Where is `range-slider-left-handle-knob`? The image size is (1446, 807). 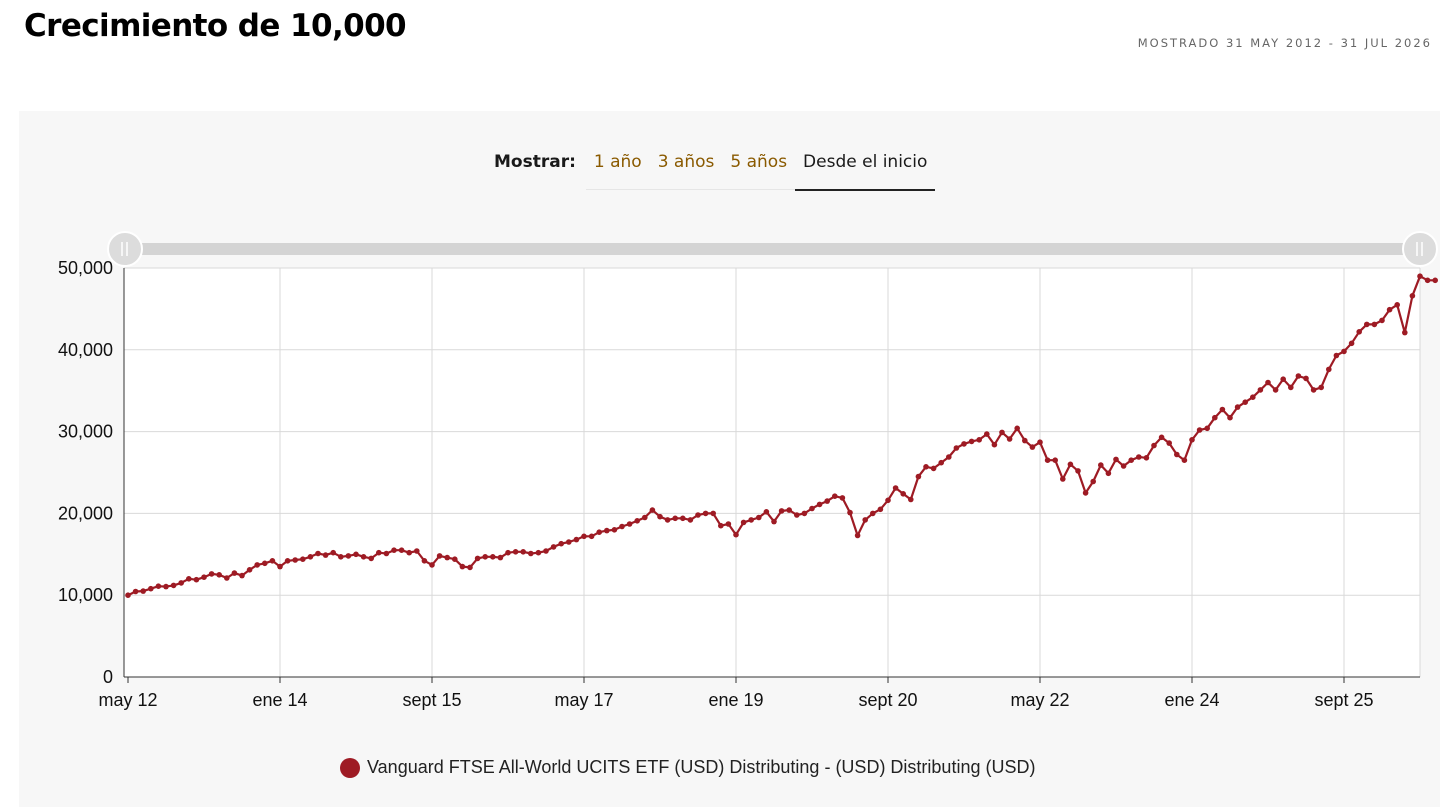
range-slider-left-handle-knob is located at coordinates (125, 249).